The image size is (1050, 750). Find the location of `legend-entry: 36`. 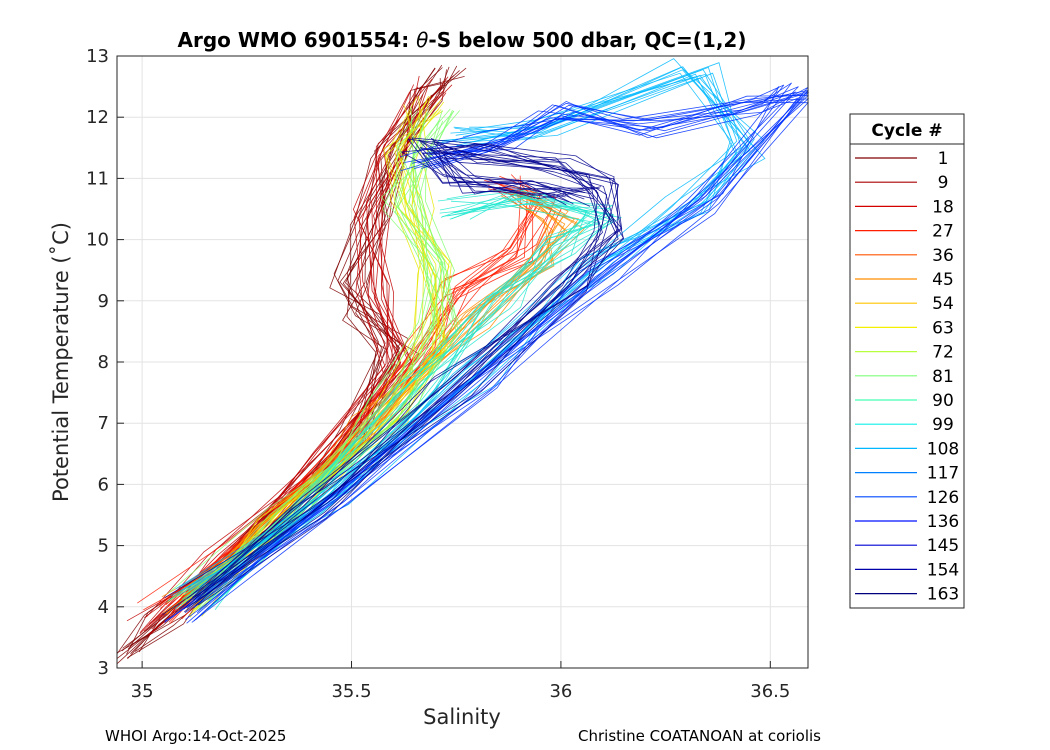

legend-entry: 36 is located at coordinates (904, 256).